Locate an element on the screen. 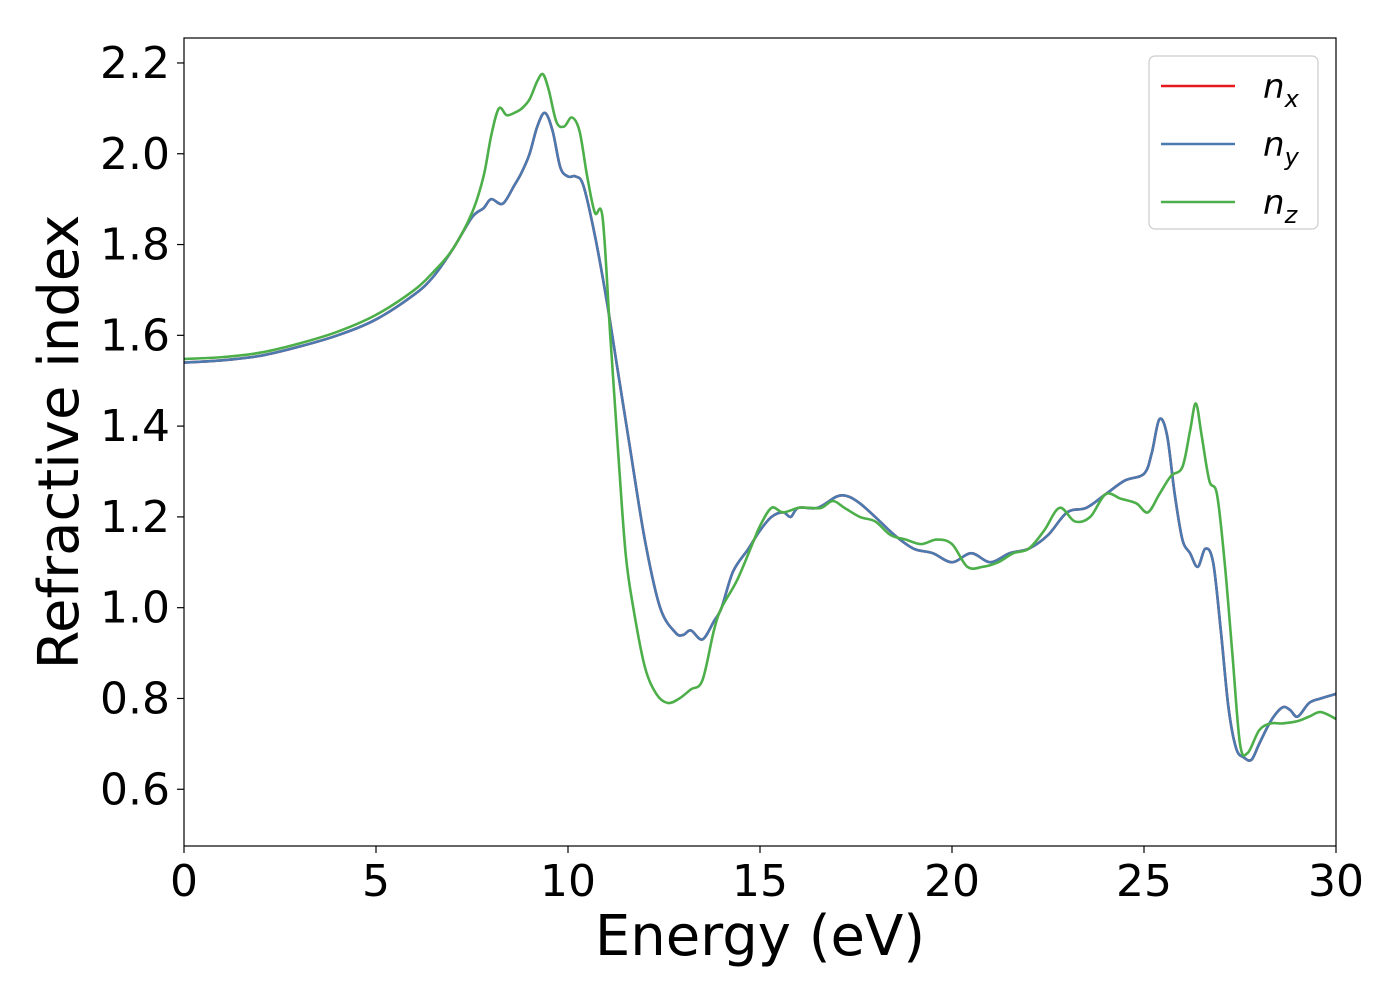 The image size is (1400, 1000). y-tick-label: 0.8 is located at coordinates (135, 698).